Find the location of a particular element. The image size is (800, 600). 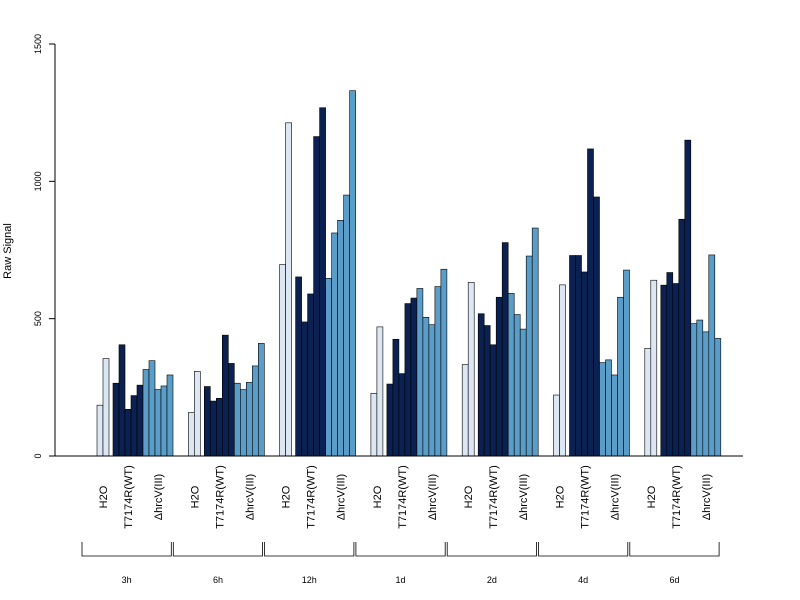

group-label-2d: 2d is located at coordinates (492, 580).